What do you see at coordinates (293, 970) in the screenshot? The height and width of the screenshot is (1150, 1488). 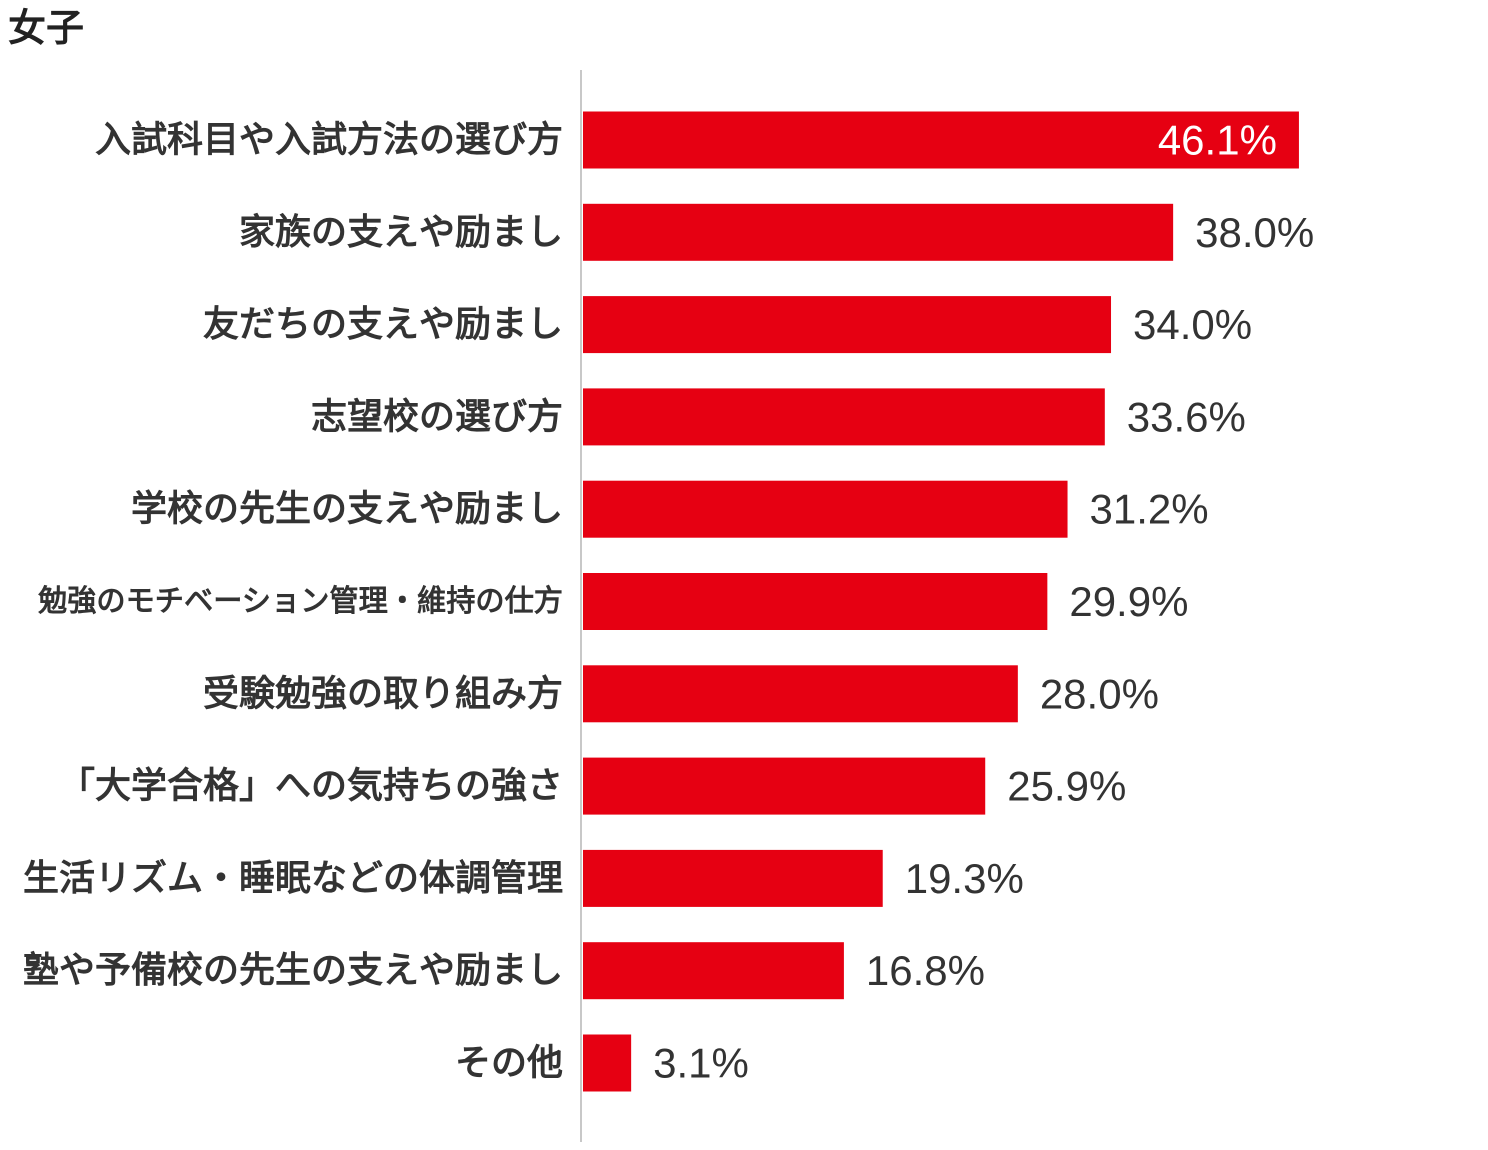 I see `category-label: 塾や予備校の先生の支えや励まし` at bounding box center [293, 970].